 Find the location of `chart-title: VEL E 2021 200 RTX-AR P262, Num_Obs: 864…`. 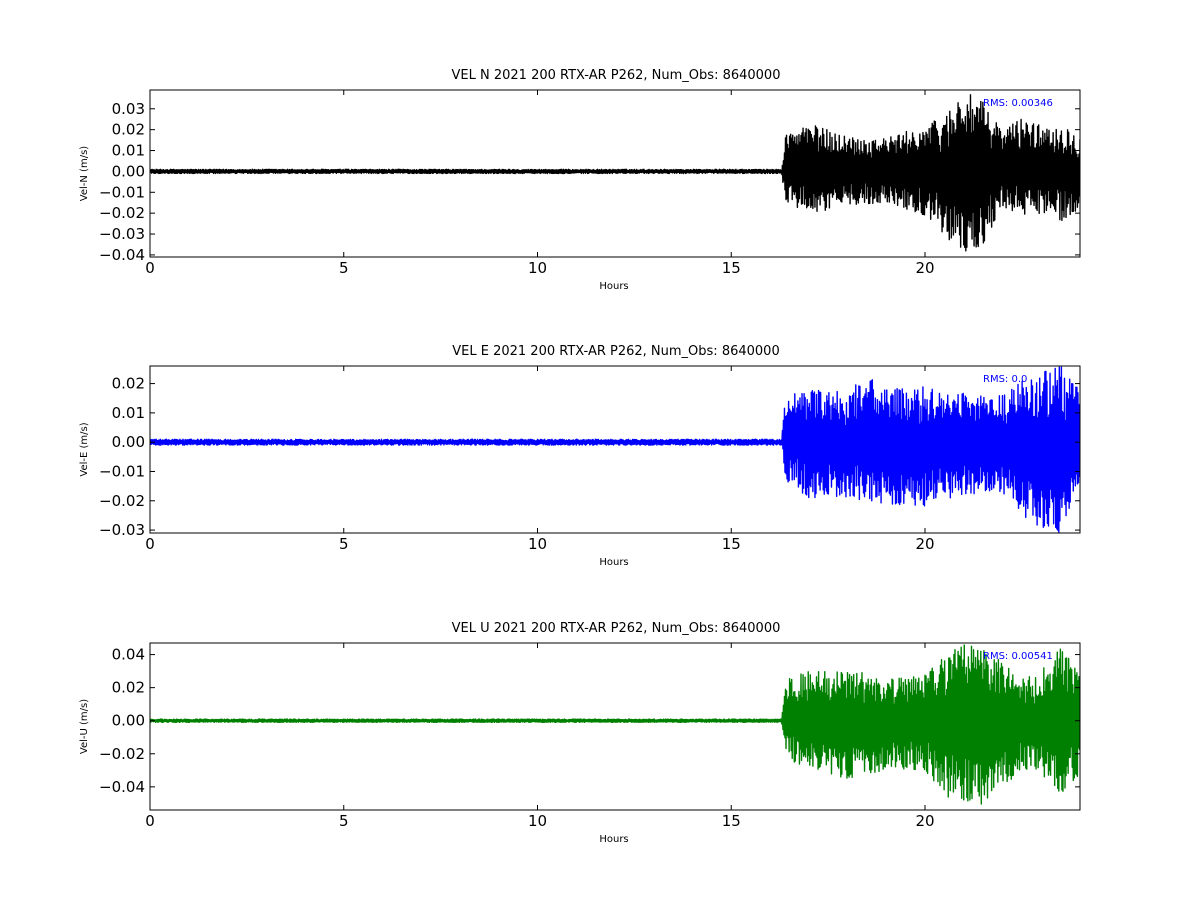

chart-title: VEL E 2021 200 RTX-AR P262, Num_Obs: 864… is located at coordinates (615, 351).